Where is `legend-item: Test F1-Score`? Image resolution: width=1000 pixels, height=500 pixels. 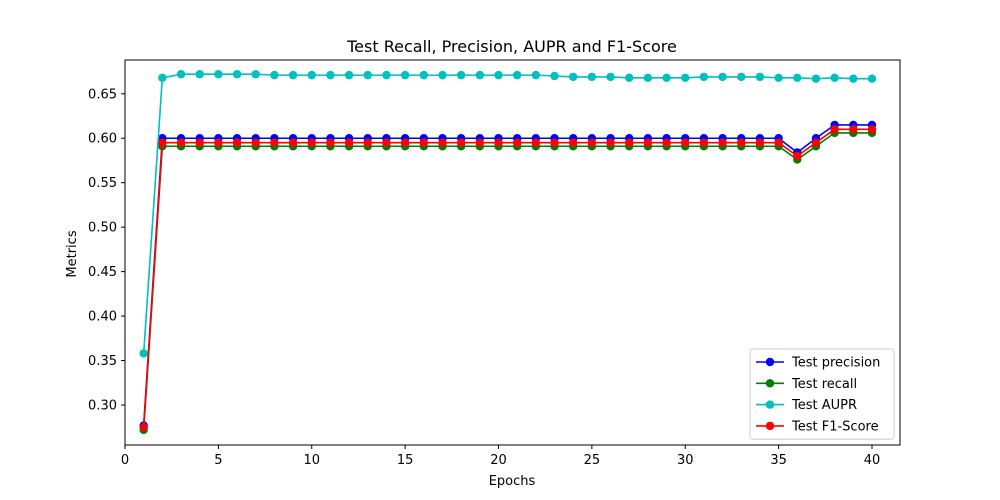 legend-item: Test F1-Score is located at coordinates (817, 426).